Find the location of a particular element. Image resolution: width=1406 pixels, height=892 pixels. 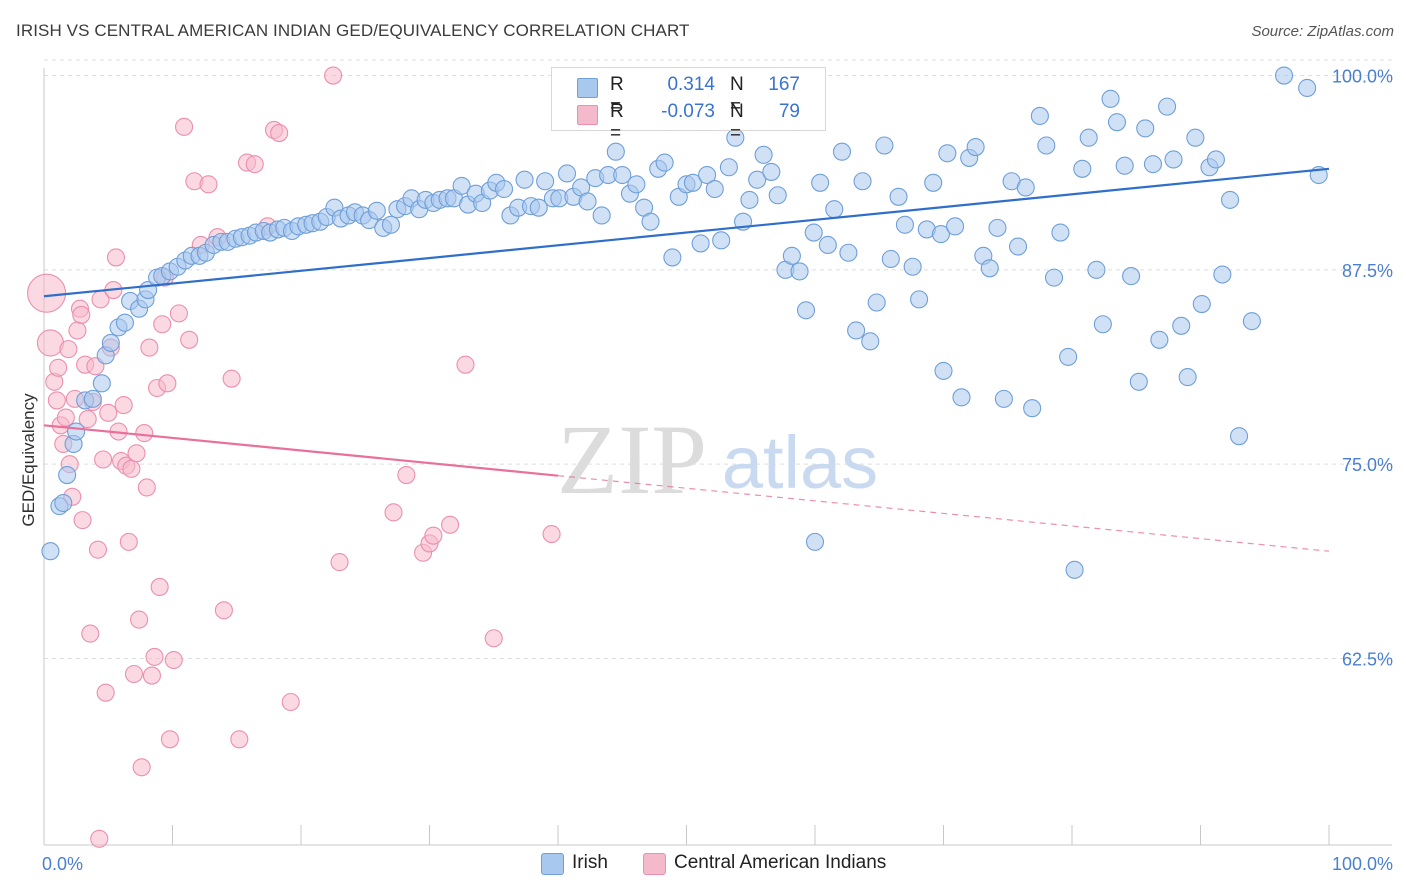

y-axis-label: GED/Equivalency is located at coordinates (28, 460).